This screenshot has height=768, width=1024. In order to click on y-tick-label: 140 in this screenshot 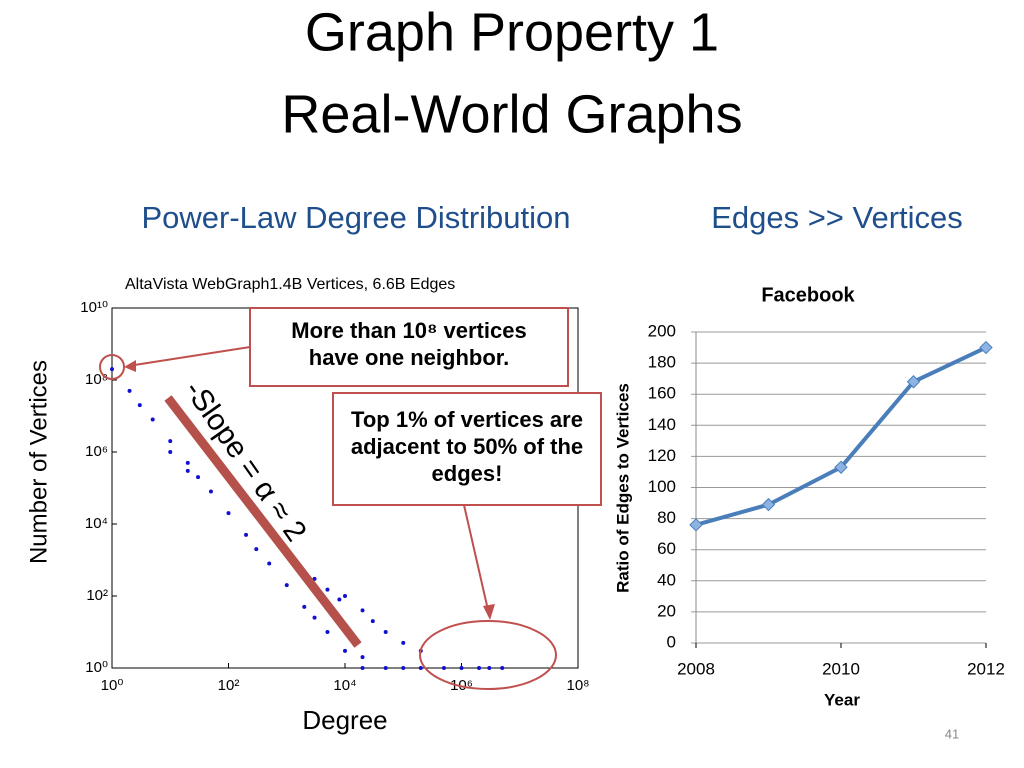, I will do `click(662, 424)`.